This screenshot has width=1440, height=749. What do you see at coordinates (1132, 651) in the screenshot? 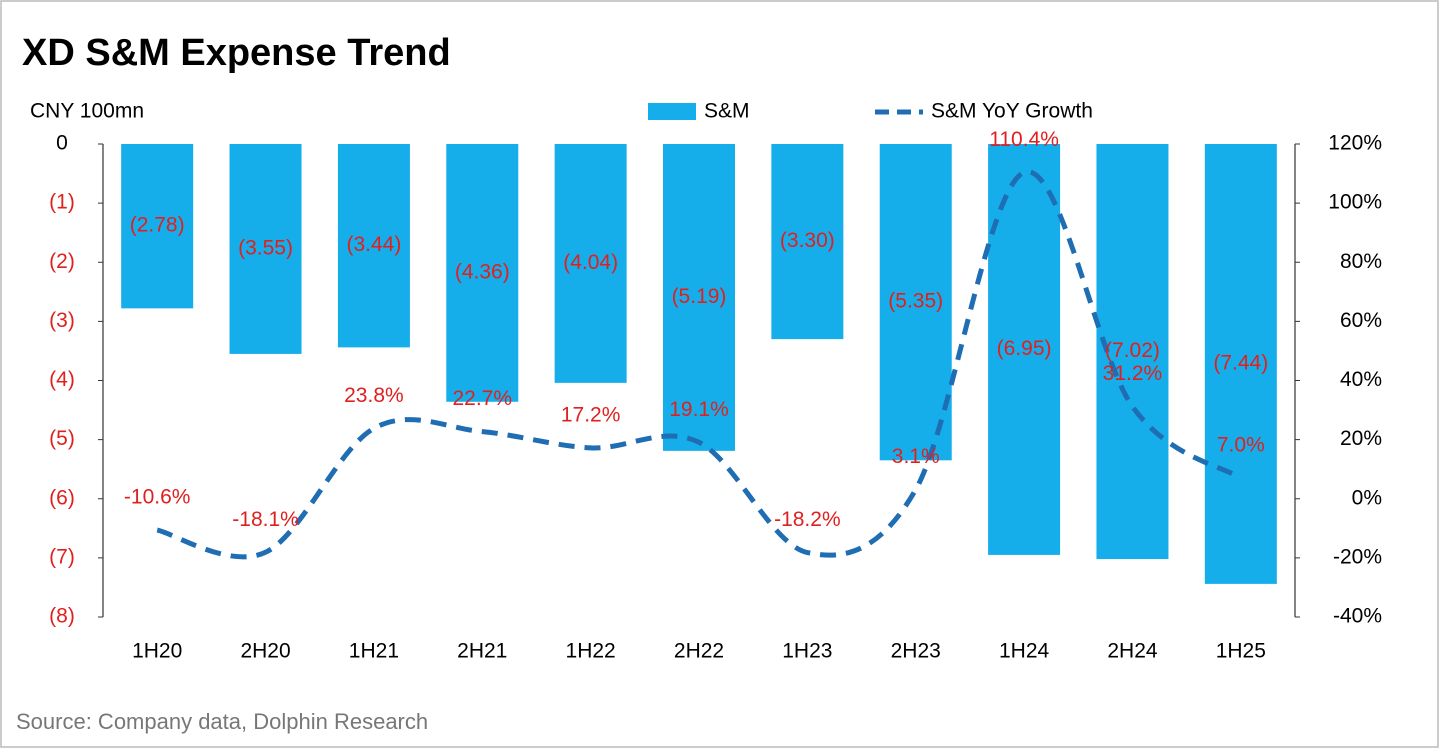
I see `x-tick-label: 2H24` at bounding box center [1132, 651].